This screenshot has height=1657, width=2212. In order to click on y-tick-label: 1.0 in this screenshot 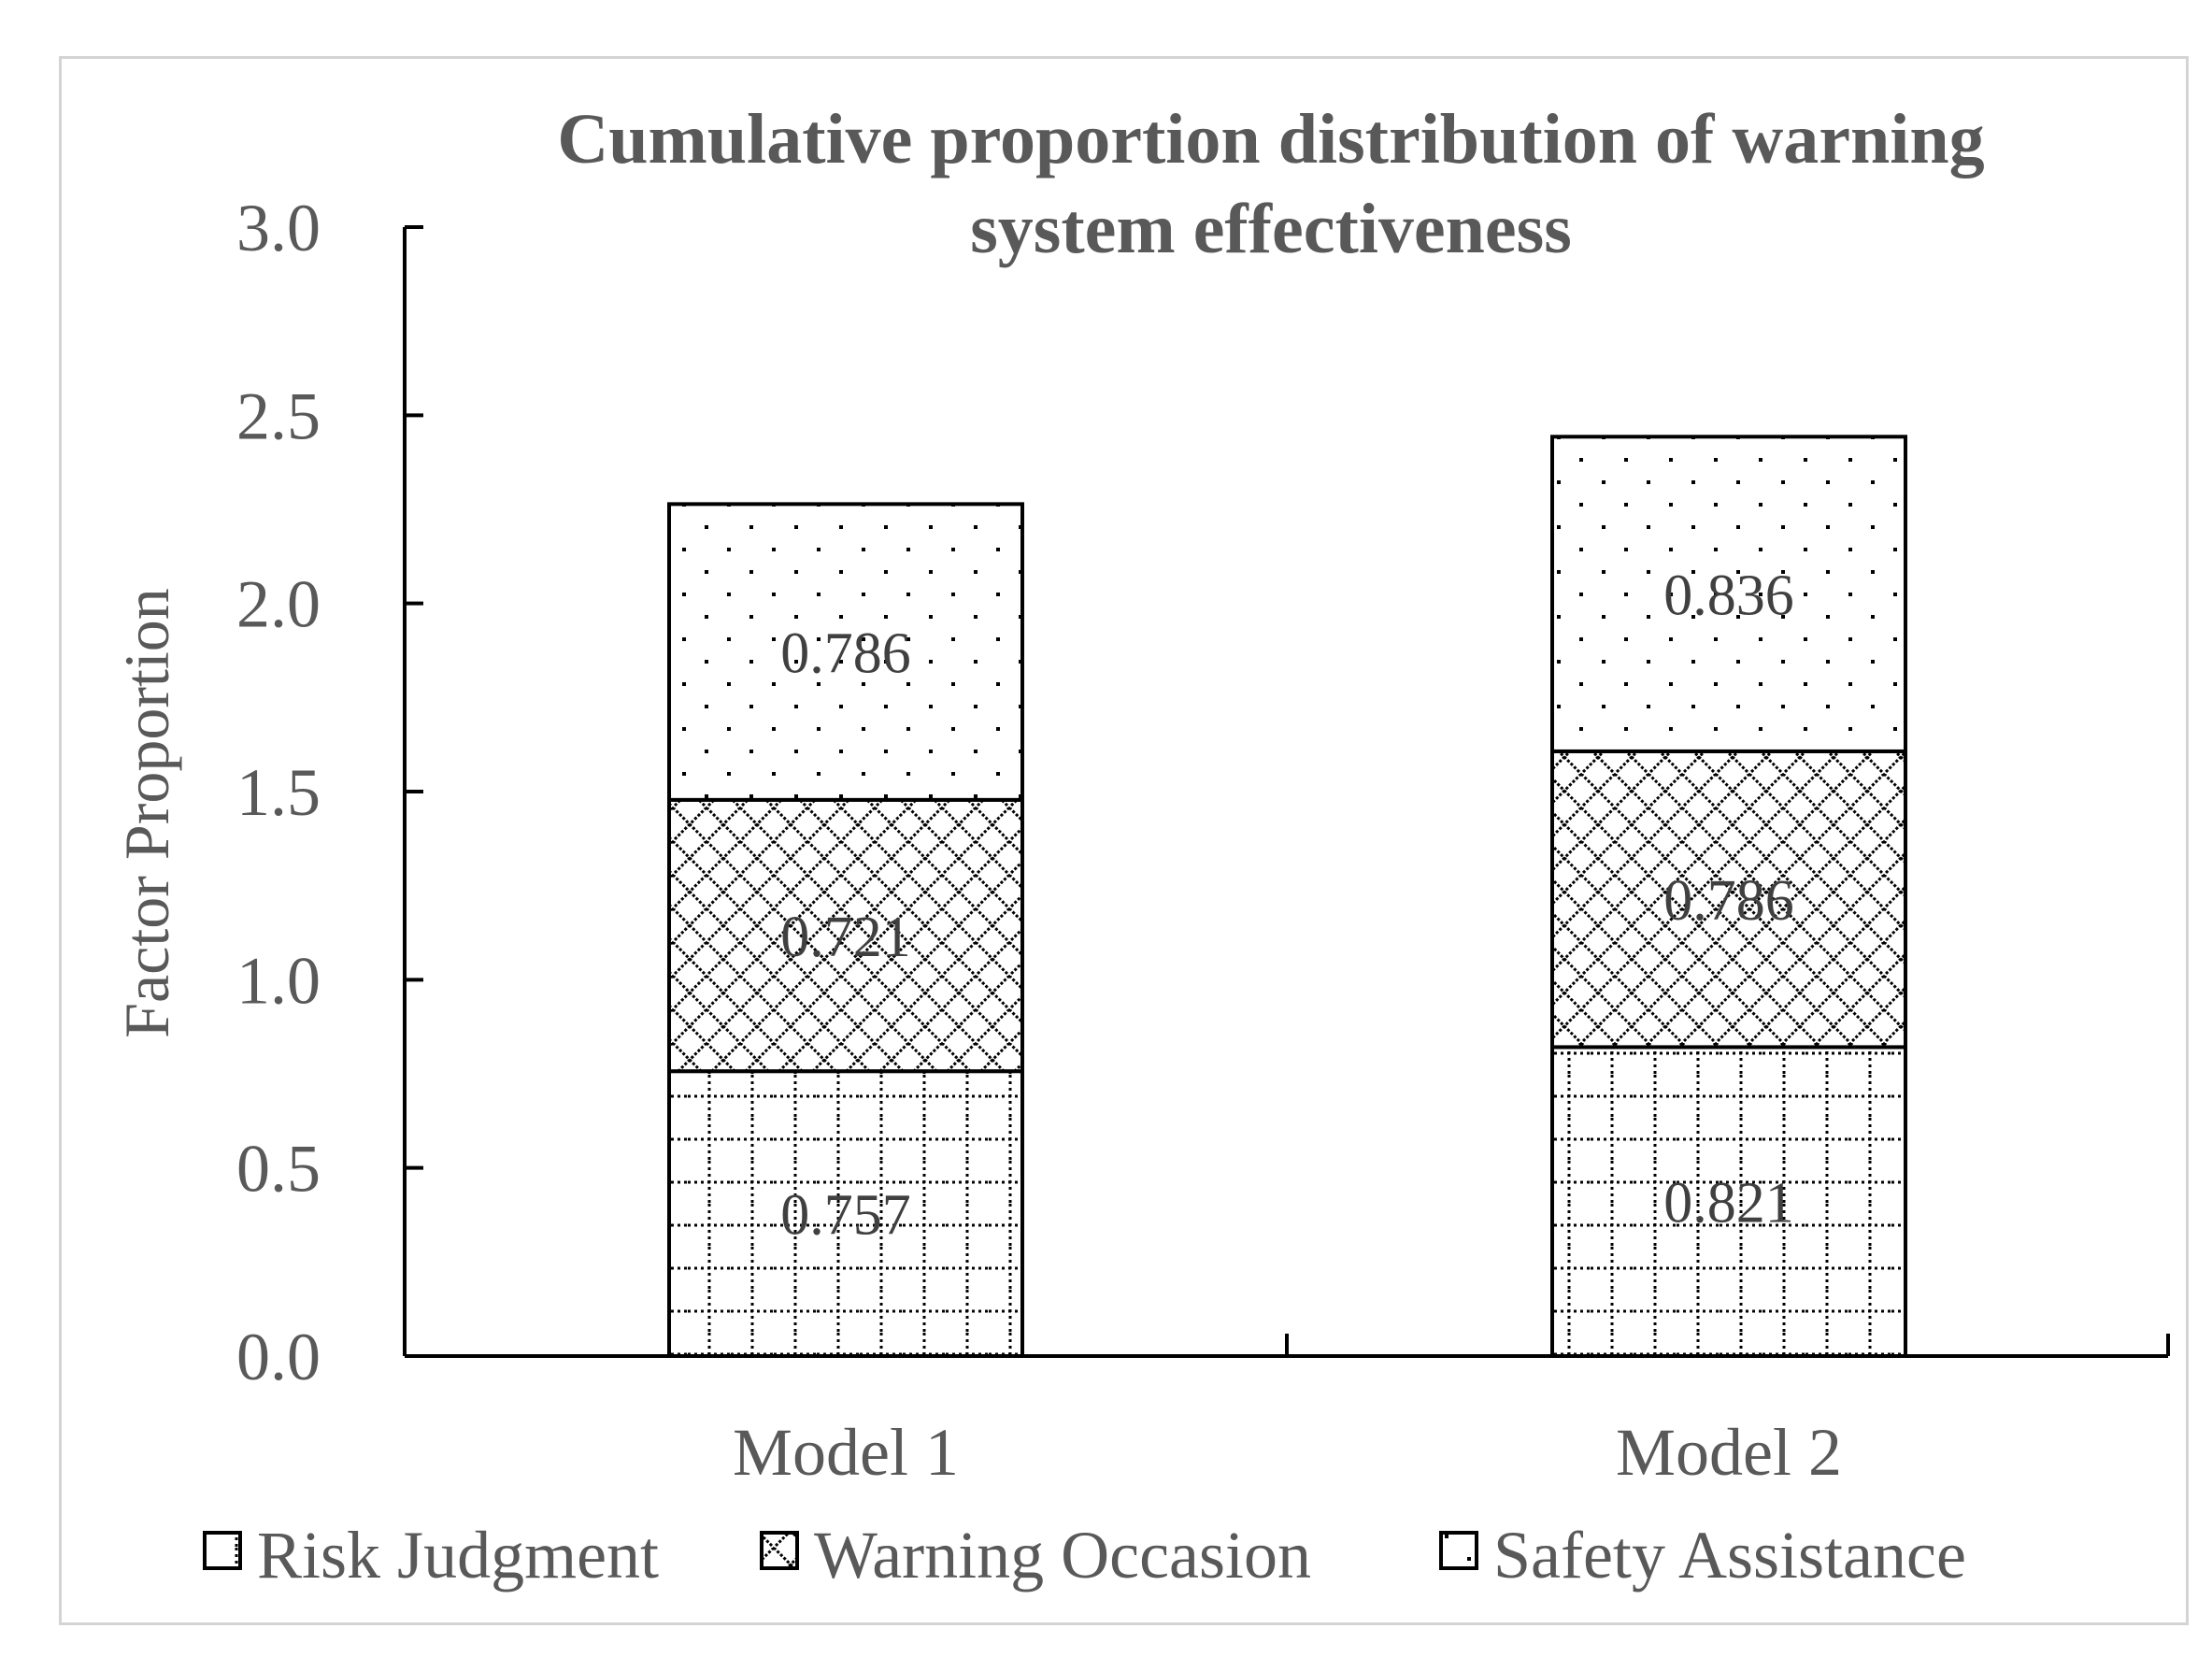, I will do `click(278, 981)`.